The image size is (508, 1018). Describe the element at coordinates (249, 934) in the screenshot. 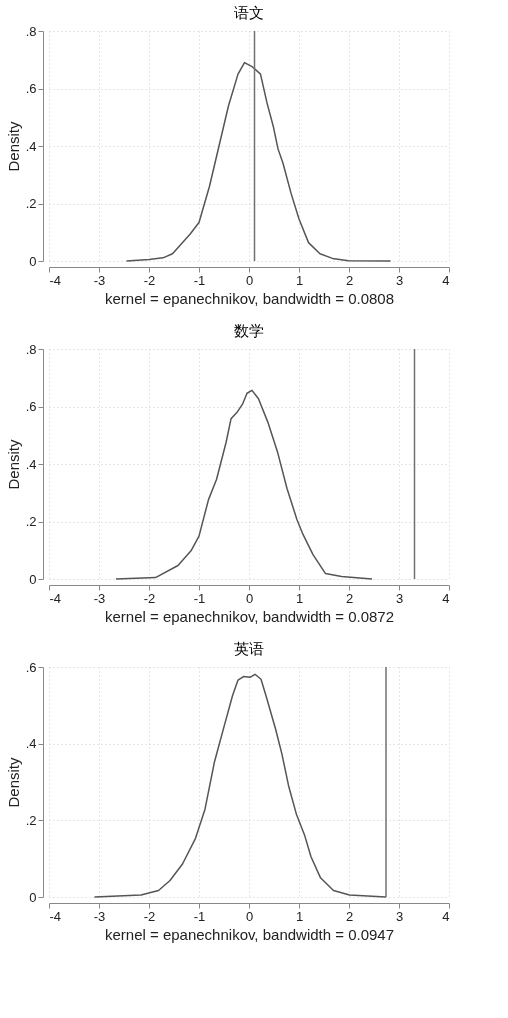

I see `x-axis-title: kernel = epanechnikov, bandwidth = 0.0947` at that location.